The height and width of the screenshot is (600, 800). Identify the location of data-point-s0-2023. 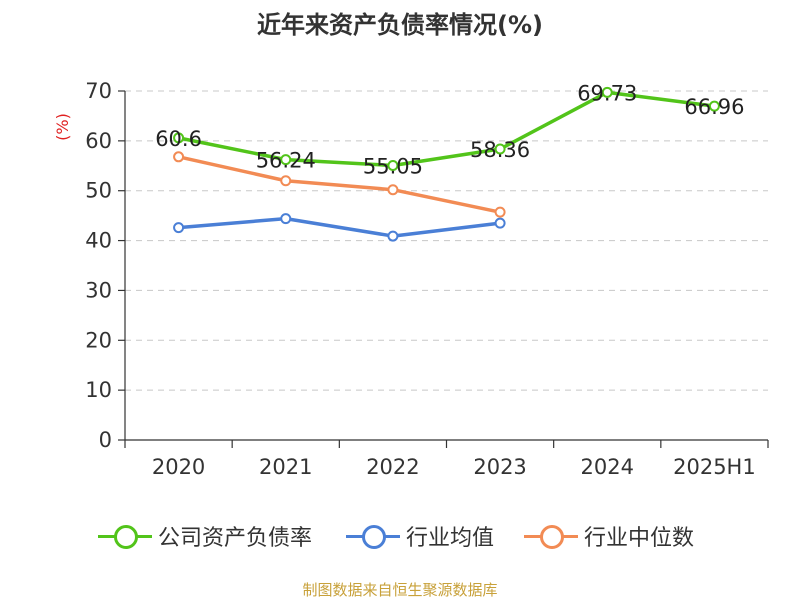
(500, 149).